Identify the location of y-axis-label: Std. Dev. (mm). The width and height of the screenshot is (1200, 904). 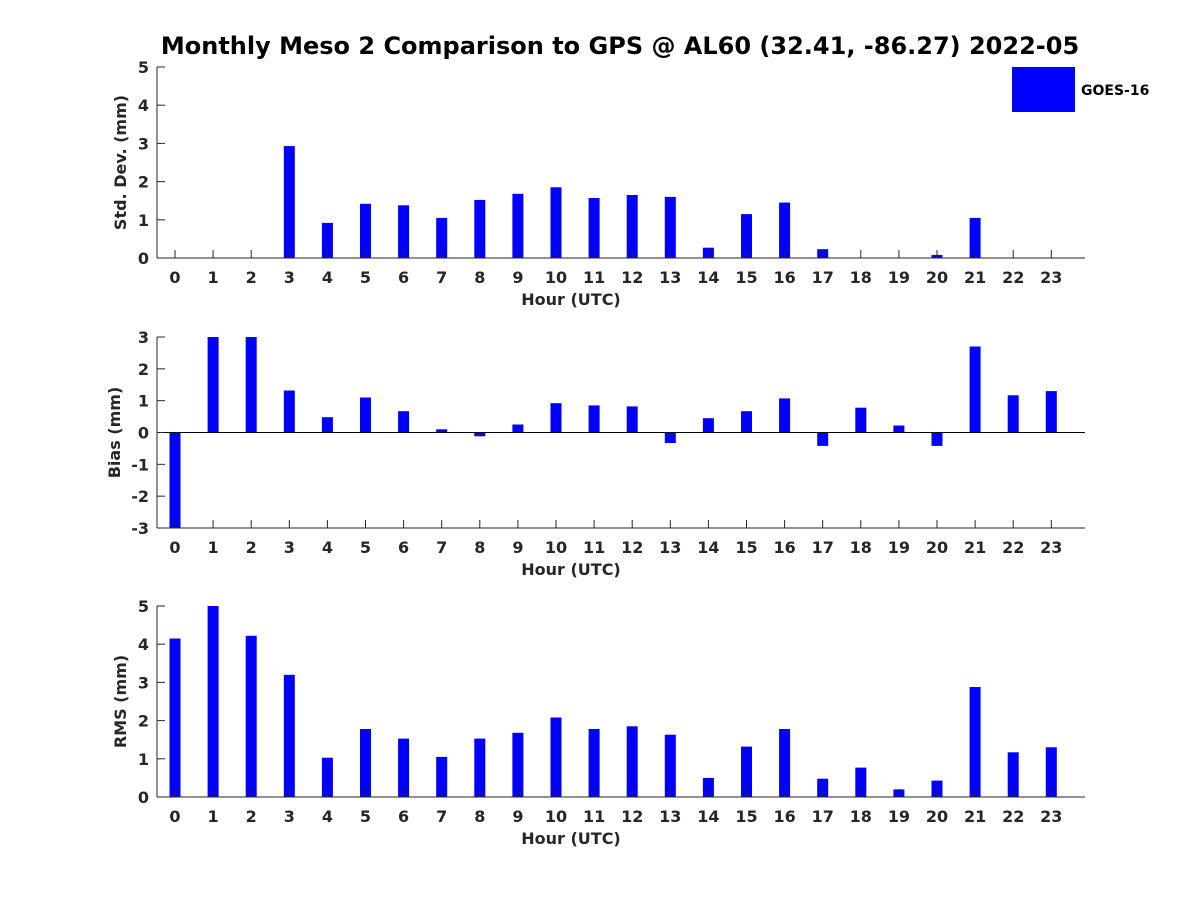
(120, 162).